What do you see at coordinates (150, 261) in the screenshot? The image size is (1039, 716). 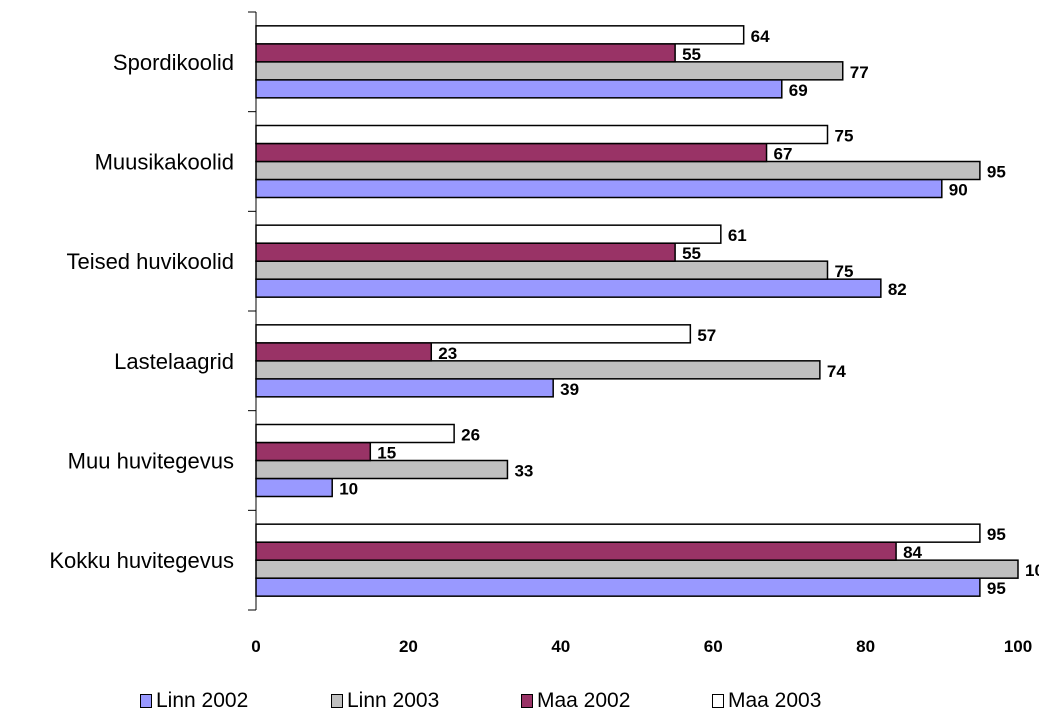 I see `category-label: Teised huvikoolid` at bounding box center [150, 261].